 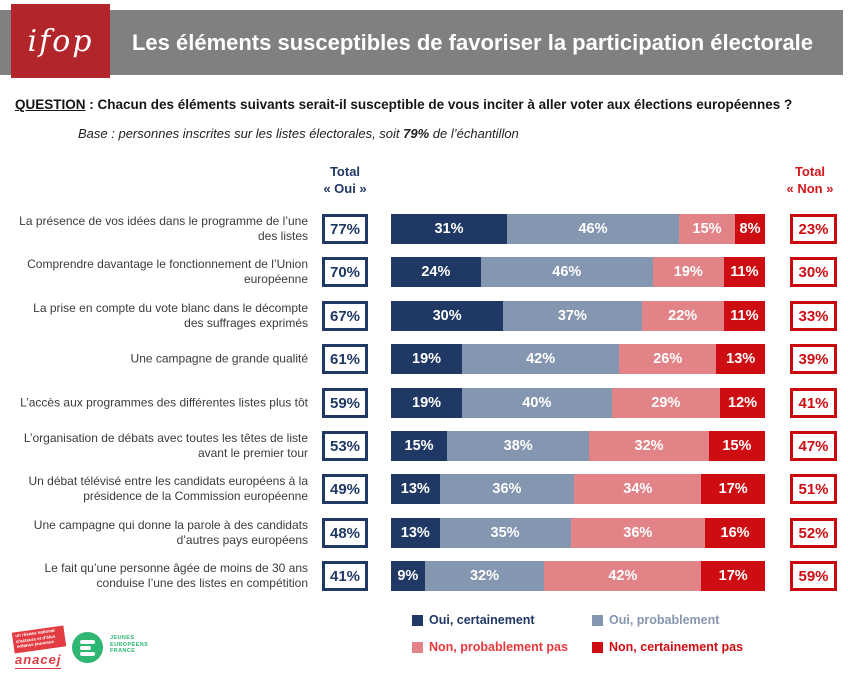 I want to click on bar-segment: 31%, so click(x=449, y=229).